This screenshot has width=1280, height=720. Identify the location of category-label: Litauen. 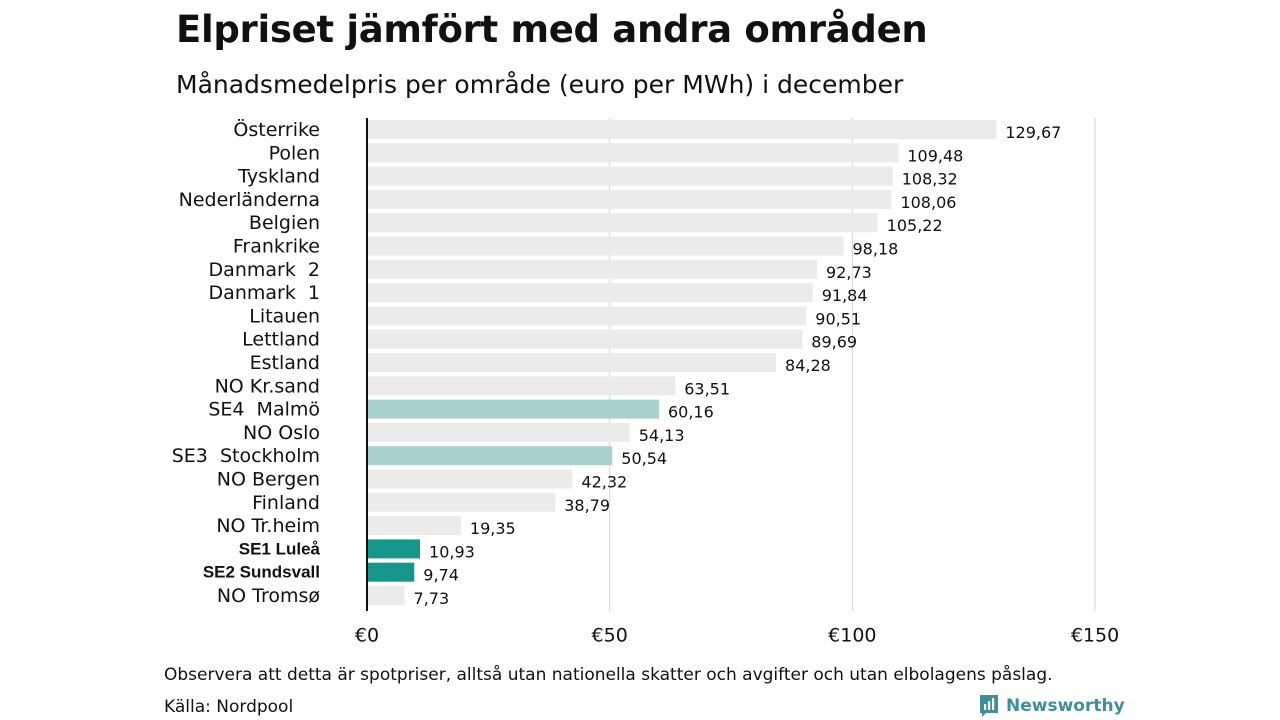
(284, 316).